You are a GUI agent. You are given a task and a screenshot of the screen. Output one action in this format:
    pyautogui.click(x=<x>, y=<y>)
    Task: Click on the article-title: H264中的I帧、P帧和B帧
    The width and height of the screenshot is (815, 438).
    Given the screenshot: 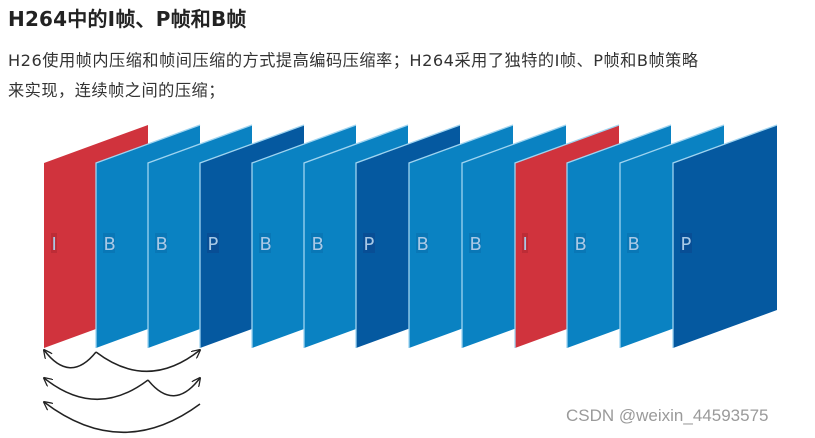 What is the action you would take?
    pyautogui.click(x=127, y=19)
    